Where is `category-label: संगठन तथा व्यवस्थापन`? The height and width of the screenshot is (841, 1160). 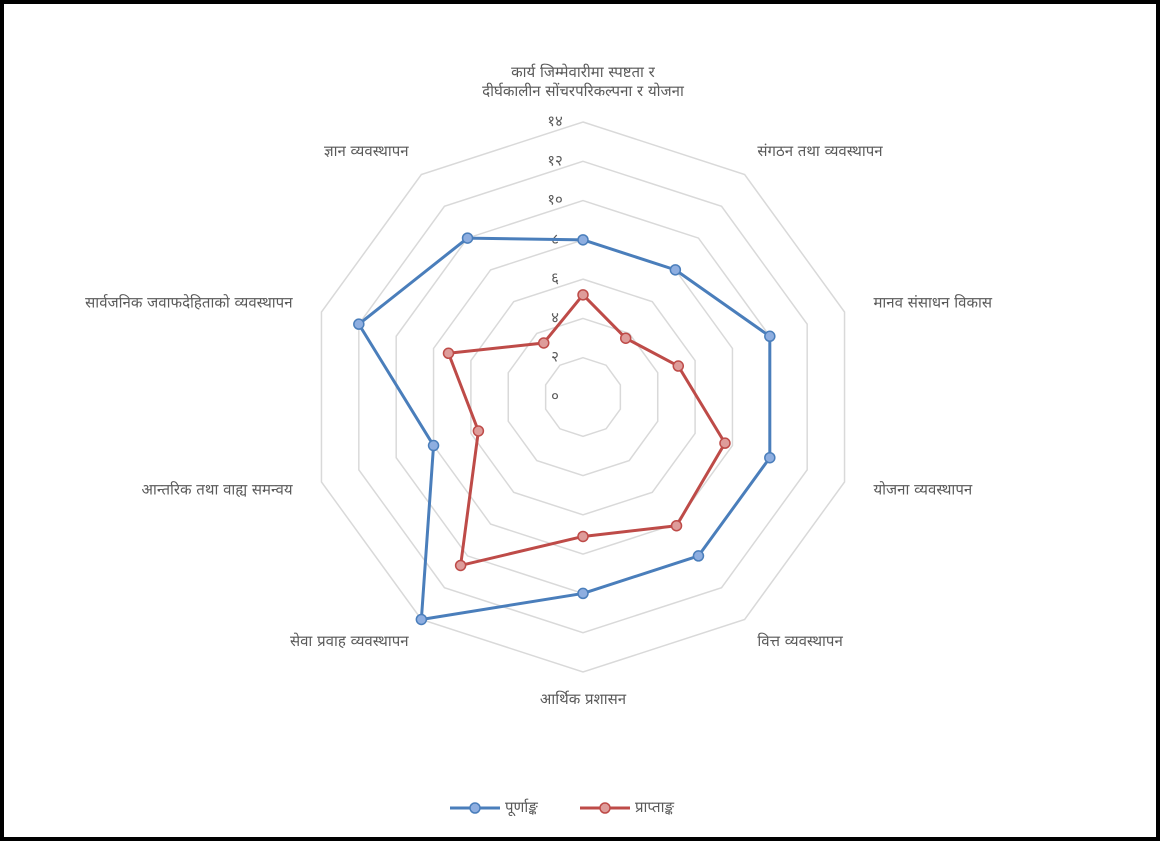
category-label: संगठन तथा व्यवस्थापन is located at coordinates (820, 151).